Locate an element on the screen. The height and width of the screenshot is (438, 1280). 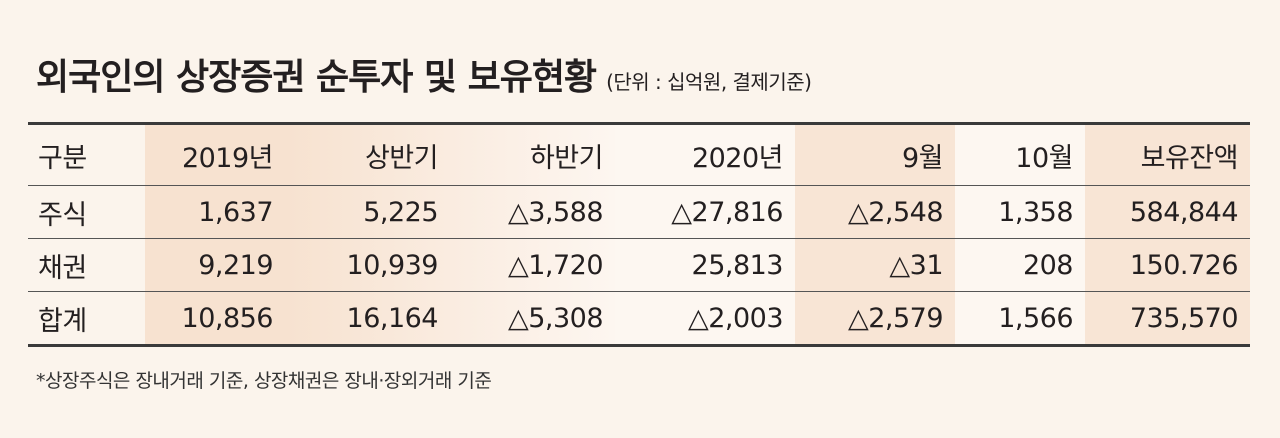
cell: 주식 is located at coordinates (86, 212).